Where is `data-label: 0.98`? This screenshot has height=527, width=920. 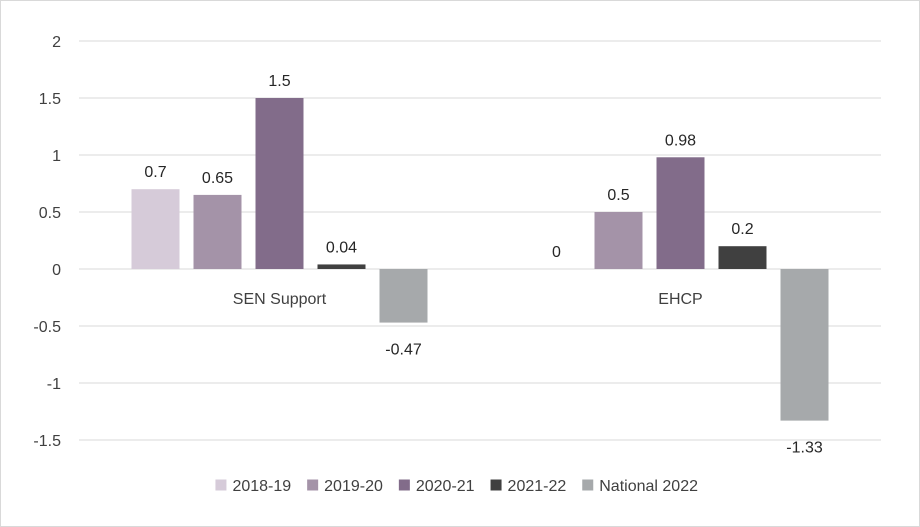 data-label: 0.98 is located at coordinates (680, 140).